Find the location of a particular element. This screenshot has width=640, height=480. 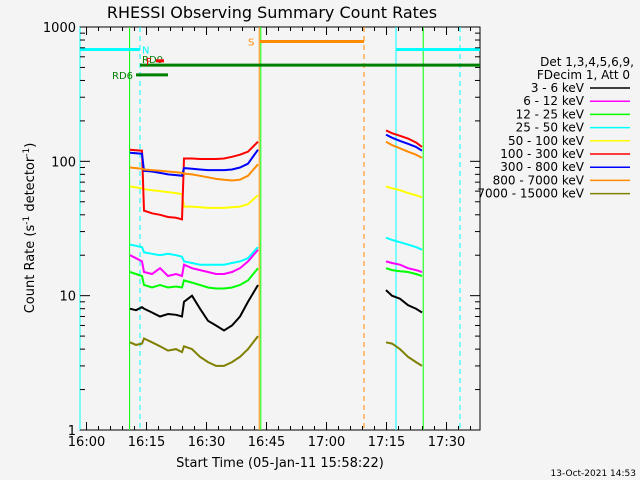

x-tick-label-4: 17:00 is located at coordinates (326, 442).